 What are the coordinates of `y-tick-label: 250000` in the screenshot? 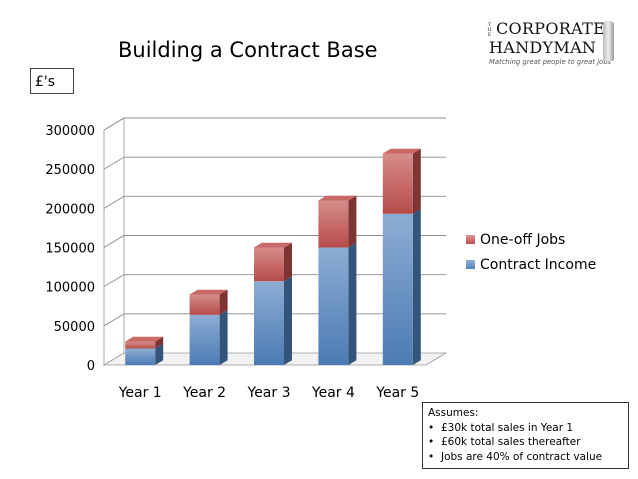 It's located at (70, 170).